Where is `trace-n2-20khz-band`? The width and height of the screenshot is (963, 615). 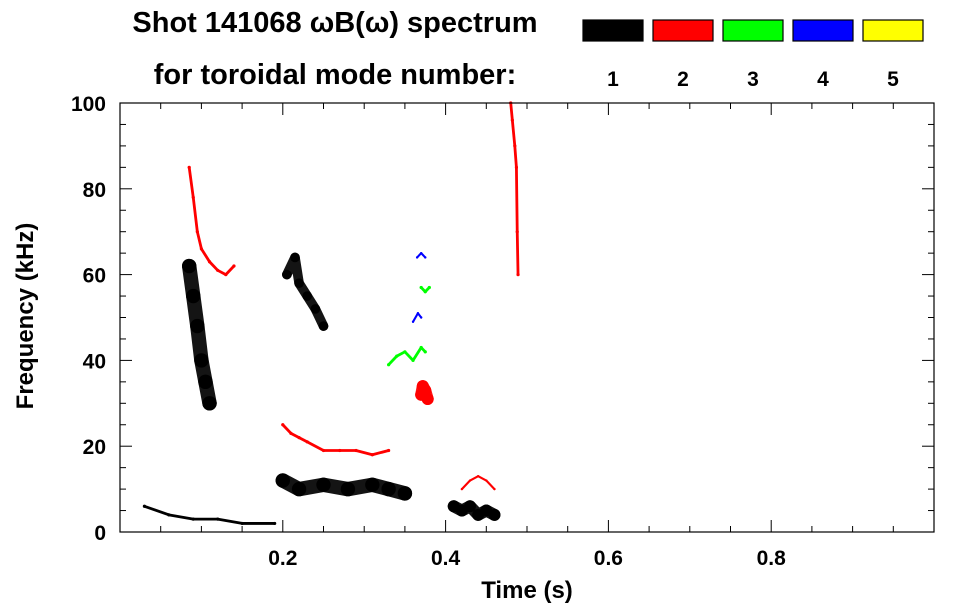
trace-n2-20khz-band is located at coordinates (336, 440).